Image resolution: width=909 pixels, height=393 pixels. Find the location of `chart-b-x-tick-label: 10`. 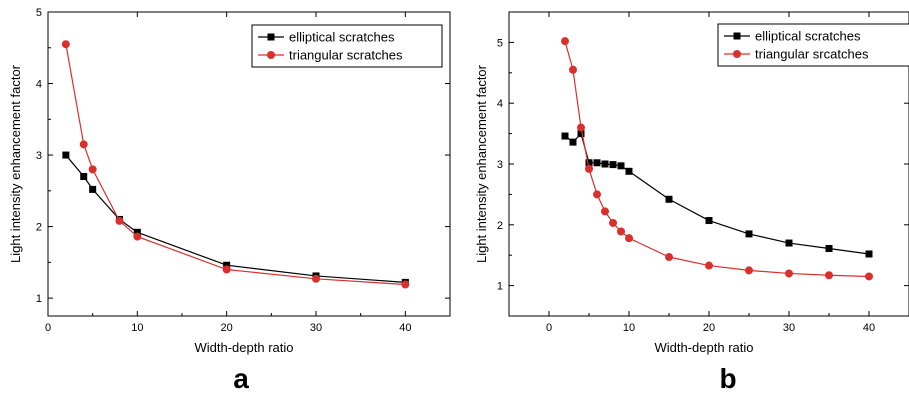

chart-b-x-tick-label: 10 is located at coordinates (629, 328).